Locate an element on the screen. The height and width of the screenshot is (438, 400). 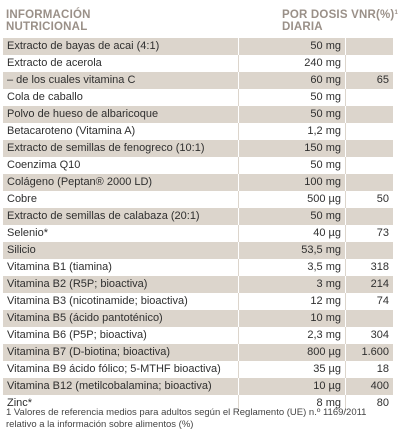
table-row: Vitamina B5 (ácido pantoténico) 10 mg is located at coordinates (198, 318).